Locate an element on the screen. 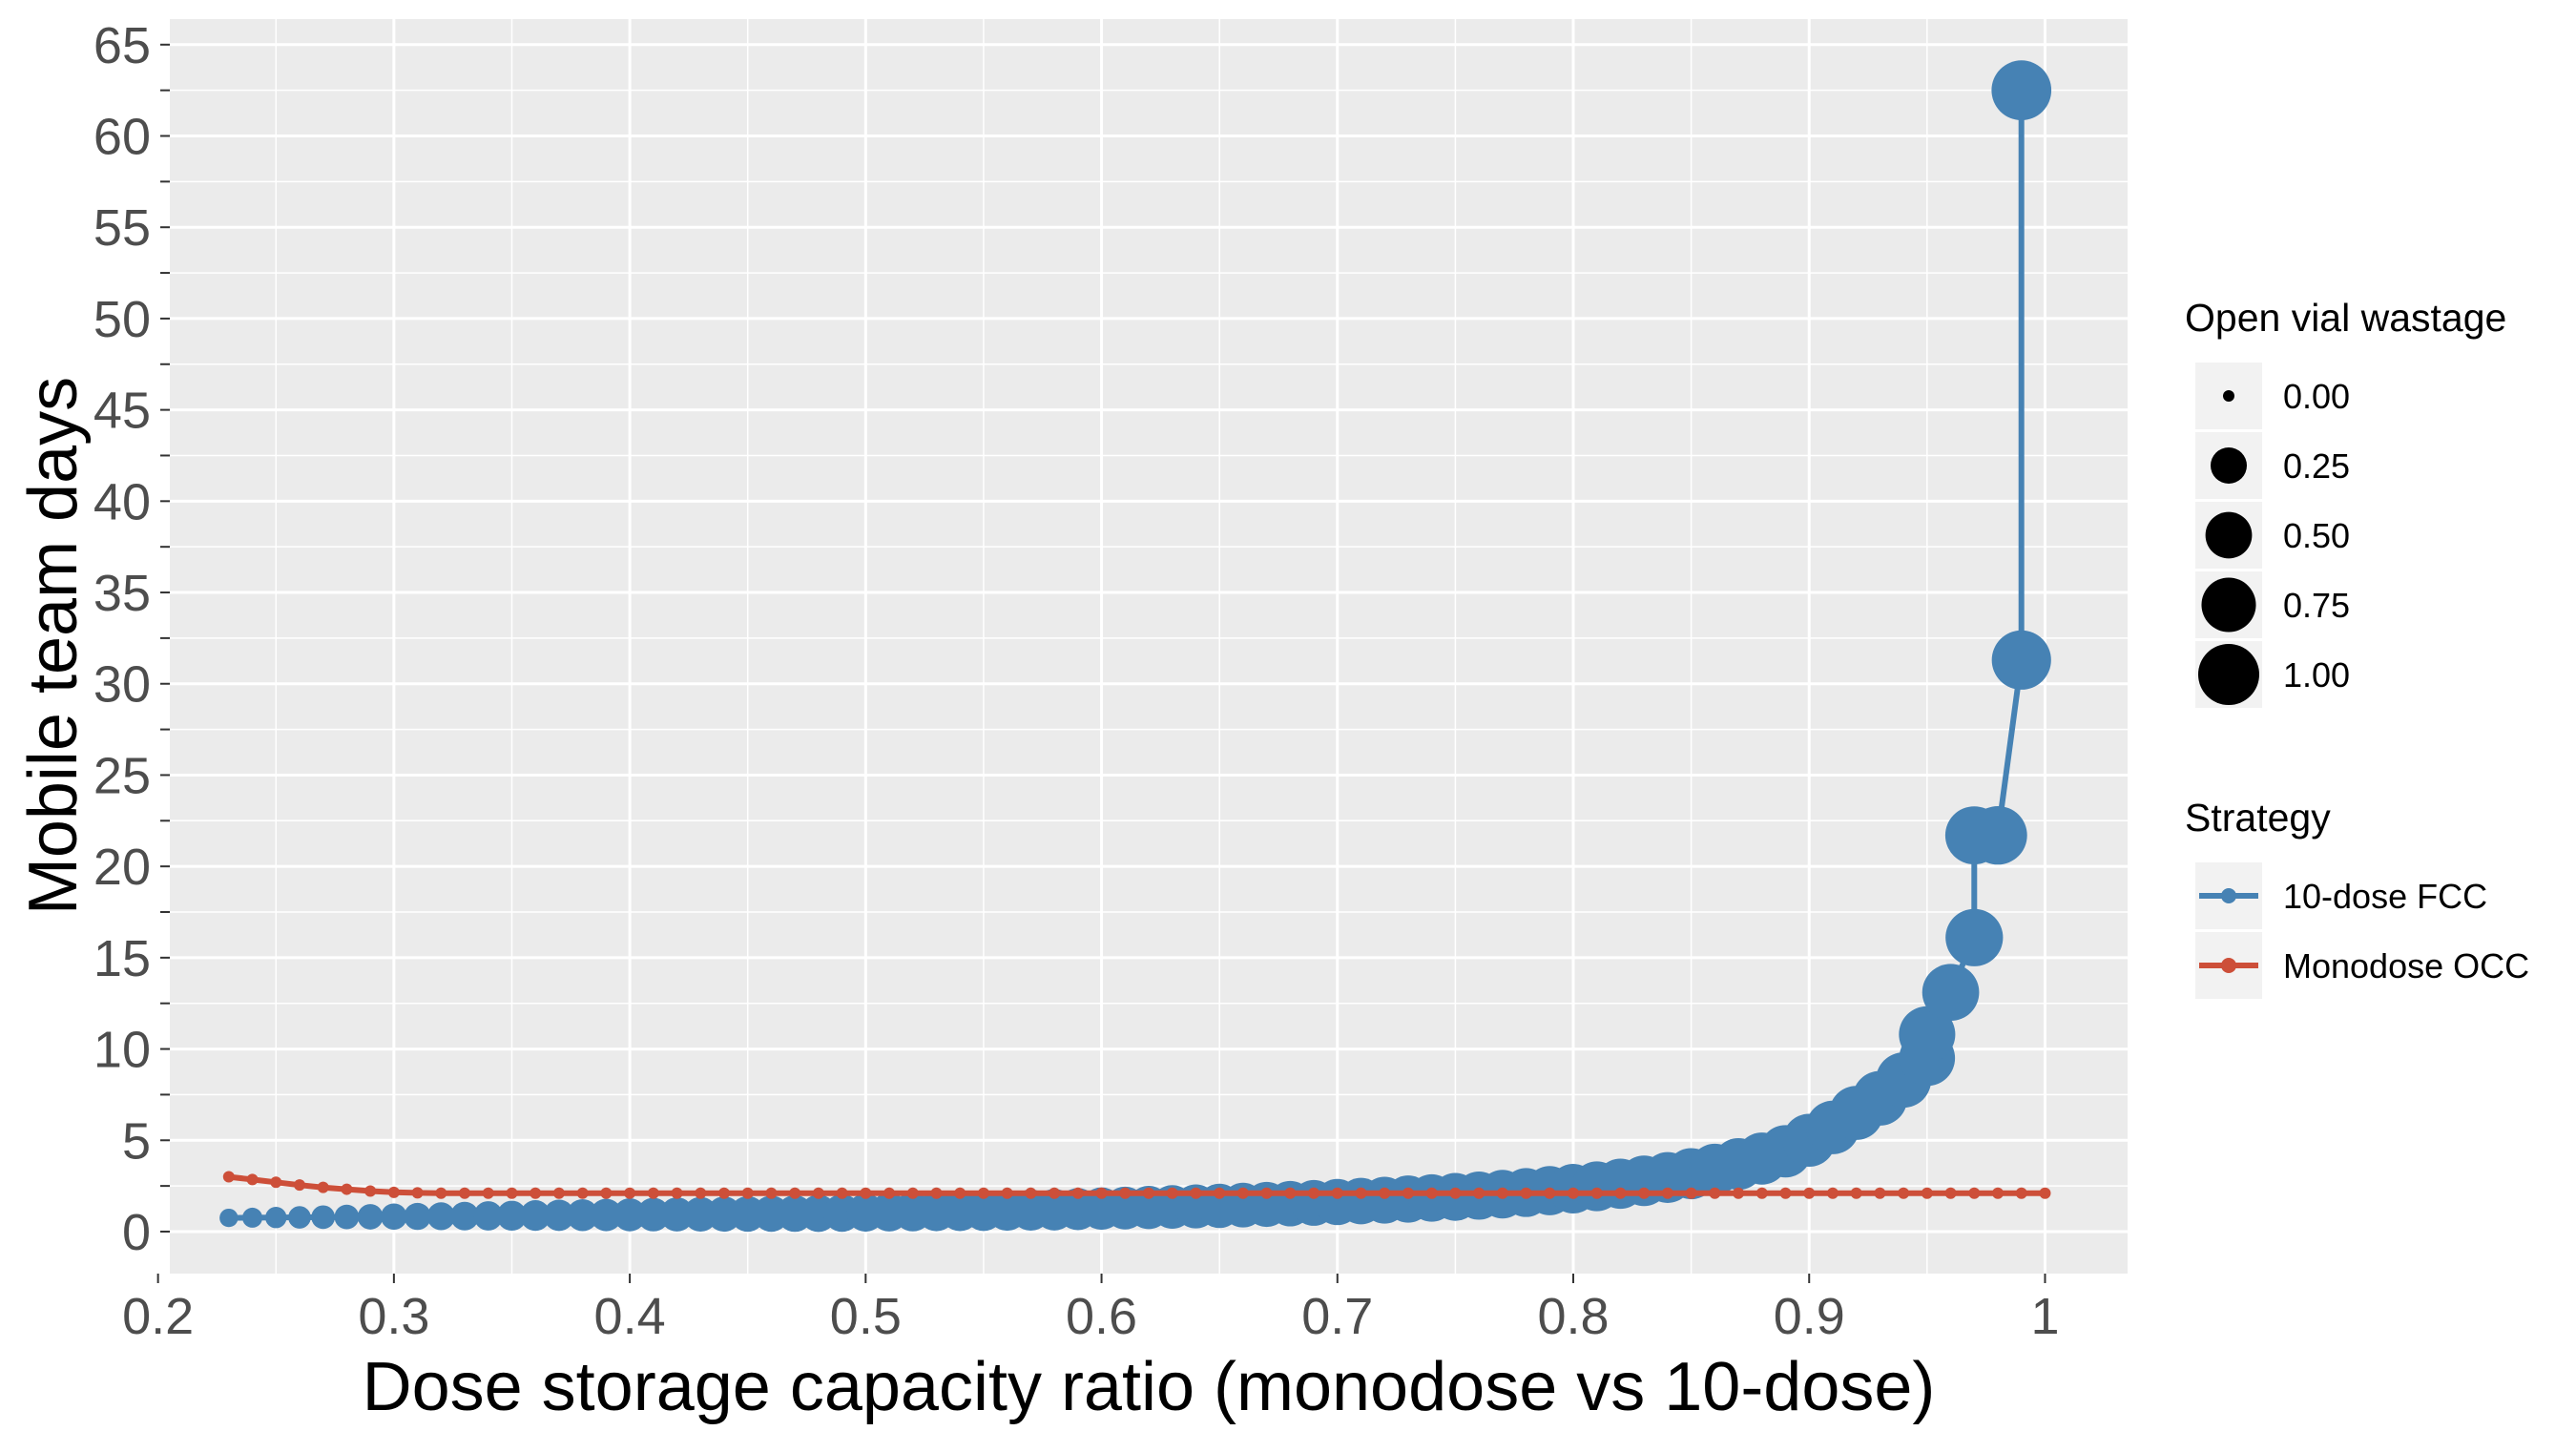  y-tick-label: 25 is located at coordinates (122, 775).